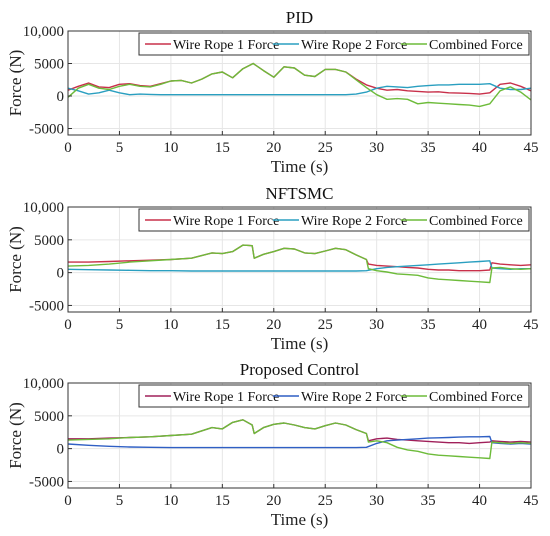 The image size is (550, 536). Describe the element at coordinates (299, 193) in the screenshot. I see `chart-title: NFTSMC` at that location.